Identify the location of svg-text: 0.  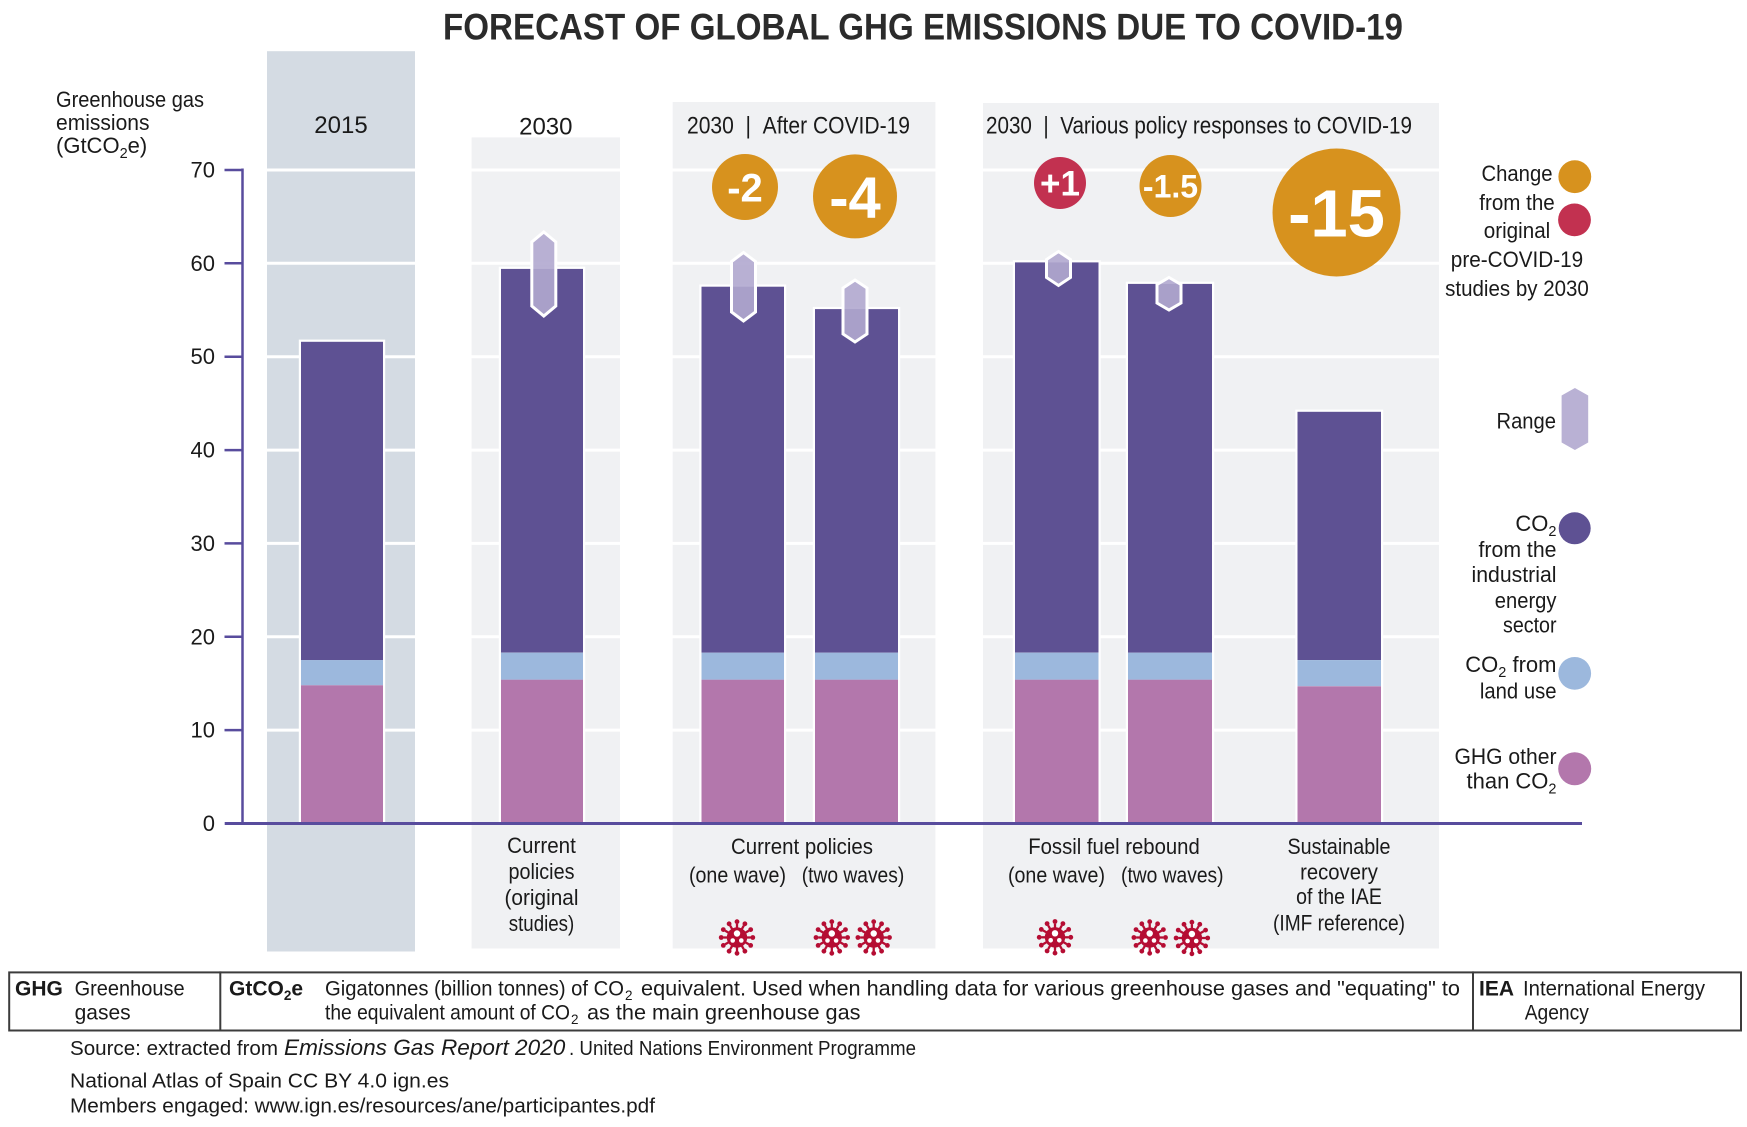
(209, 823).